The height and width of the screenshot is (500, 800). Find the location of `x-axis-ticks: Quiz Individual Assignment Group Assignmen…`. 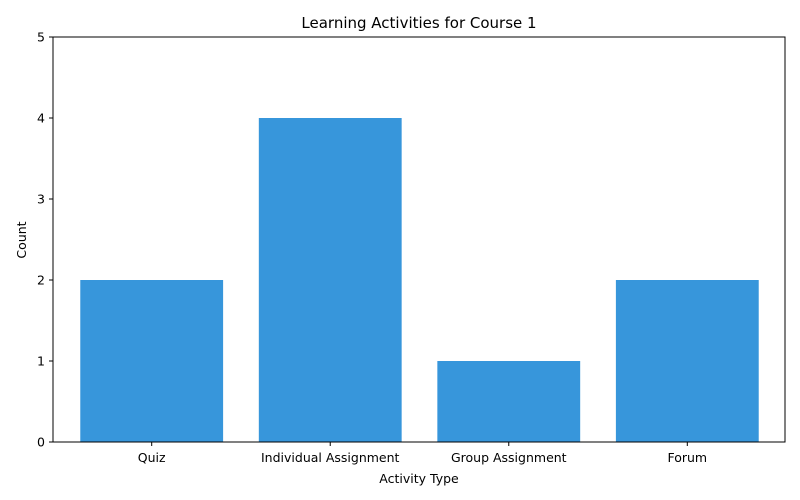

x-axis-ticks: Quiz Individual Assignment Group Assignmen… is located at coordinates (422, 453).